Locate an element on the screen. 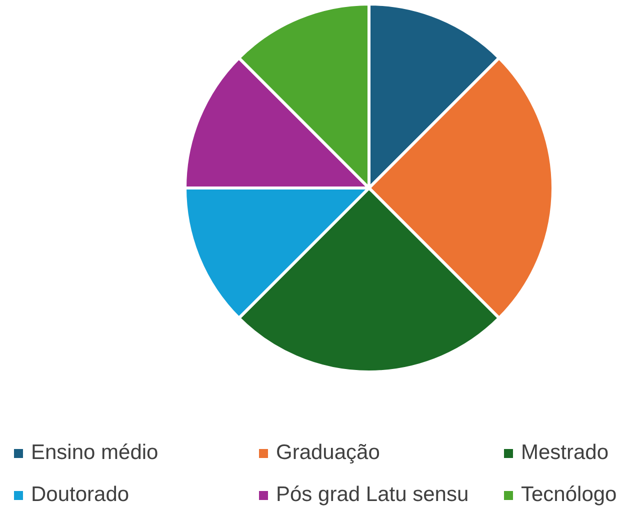 This screenshot has width=633, height=515. legend-label: Tecnólogo is located at coordinates (569, 495).